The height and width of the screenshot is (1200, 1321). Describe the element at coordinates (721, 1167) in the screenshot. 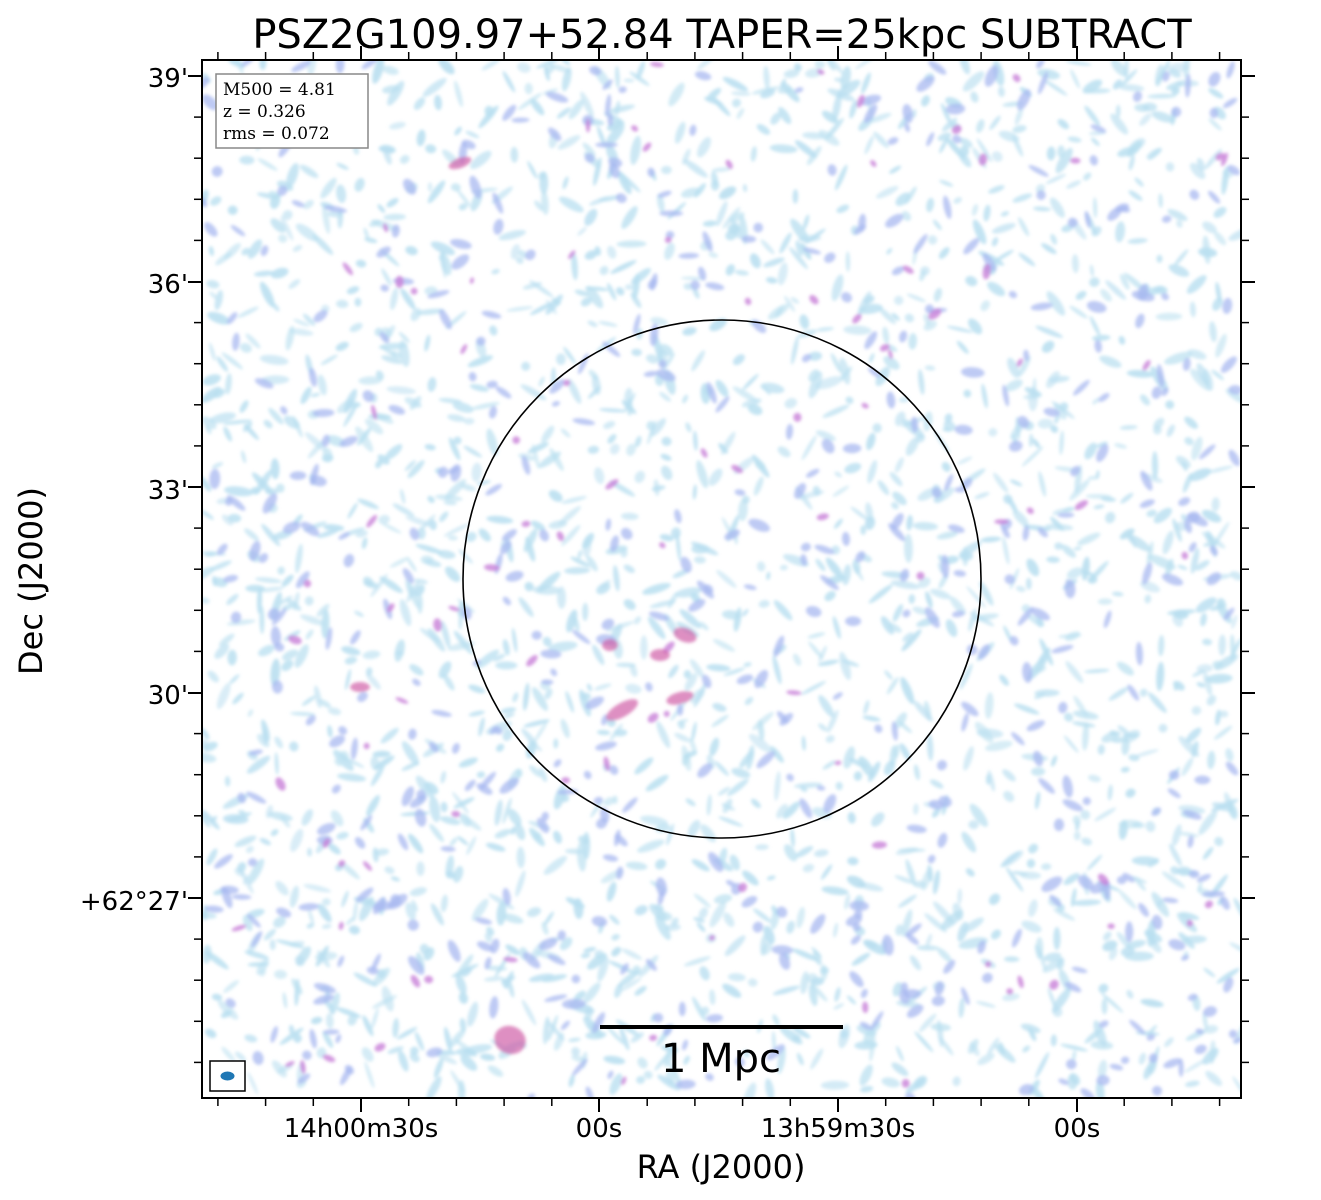

I see `x-axis-label: RA (J2000)` at that location.